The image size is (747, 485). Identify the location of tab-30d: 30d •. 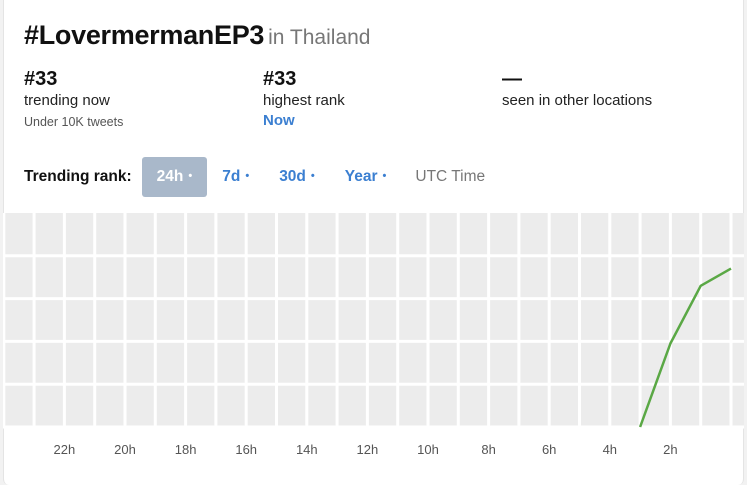
(297, 177).